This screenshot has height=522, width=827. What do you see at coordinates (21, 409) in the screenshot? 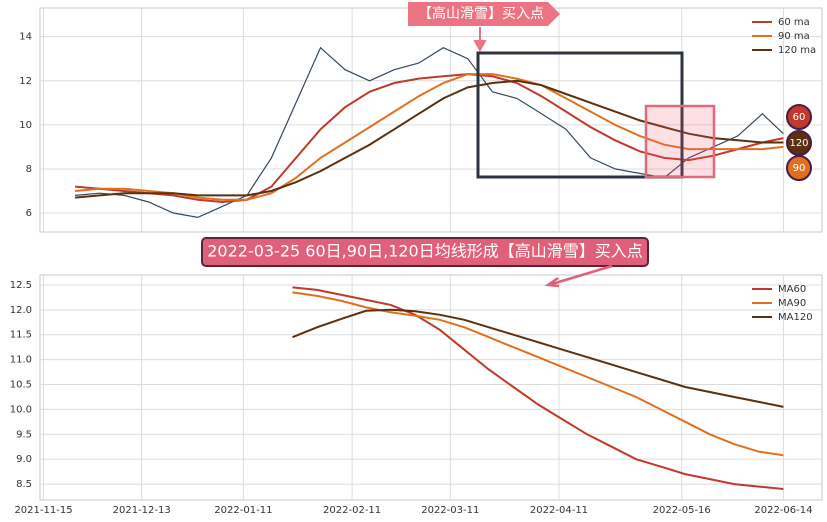
I see `y-tick-label: 10.0` at bounding box center [21, 409].